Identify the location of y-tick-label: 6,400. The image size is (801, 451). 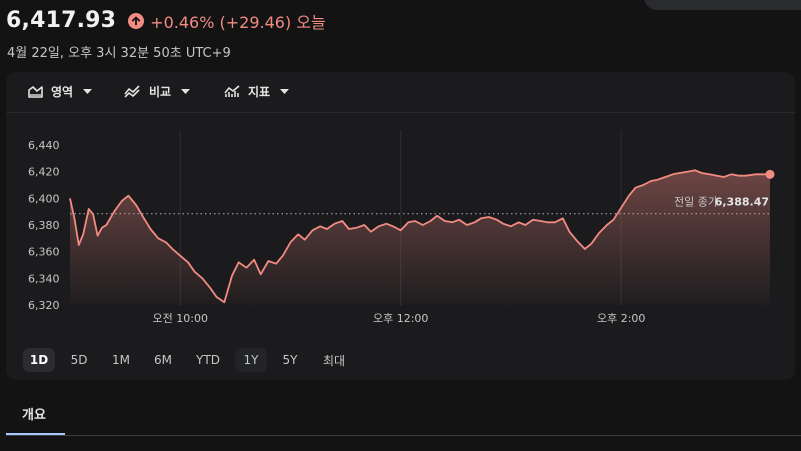
(44, 198).